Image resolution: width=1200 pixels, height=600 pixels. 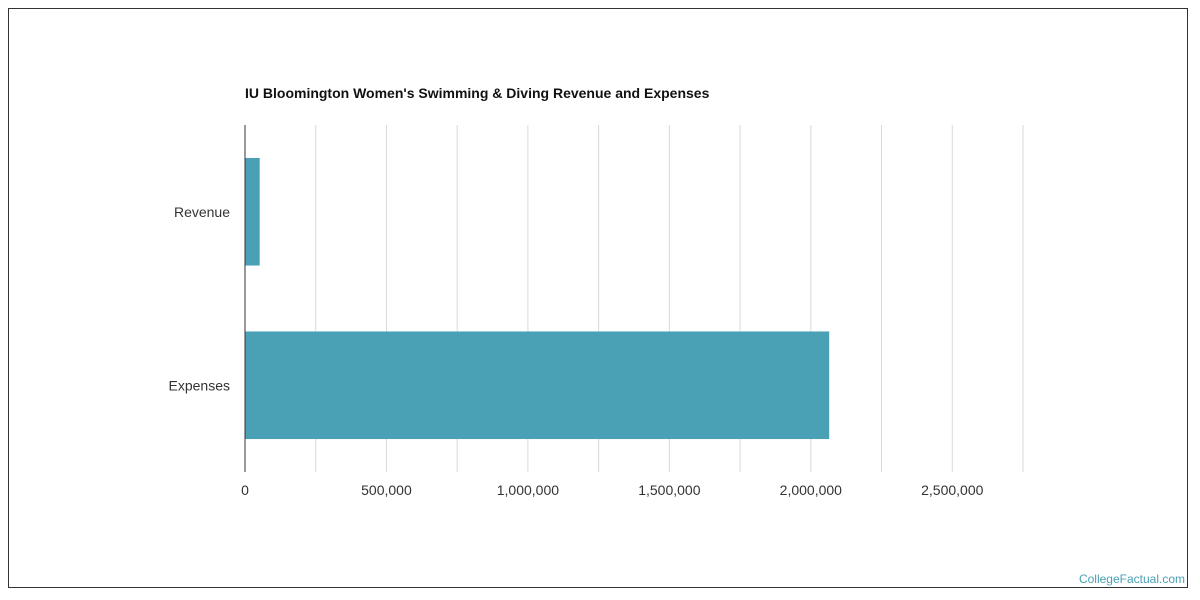 What do you see at coordinates (537, 385) in the screenshot?
I see `bar-expenses` at bounding box center [537, 385].